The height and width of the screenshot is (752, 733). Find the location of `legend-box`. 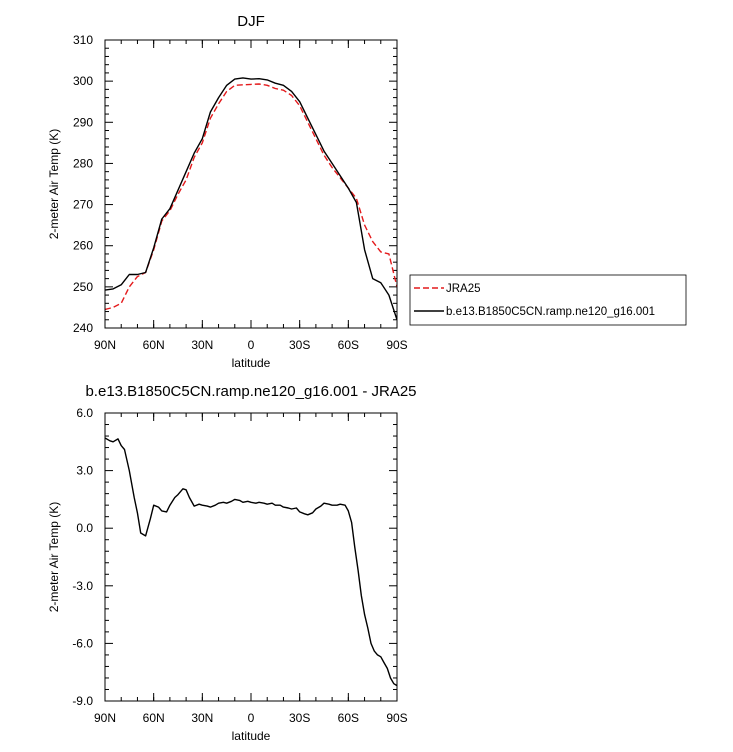

legend-box is located at coordinates (548, 300).